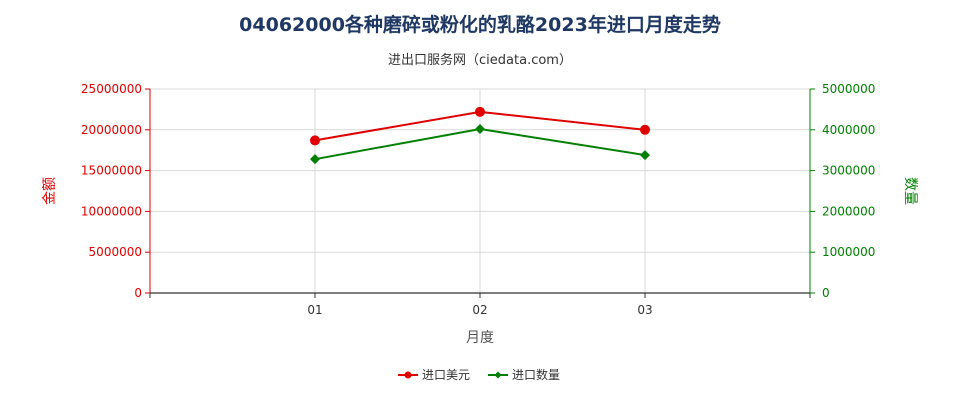  What do you see at coordinates (480, 135) in the screenshot?
I see `series-layer` at bounding box center [480, 135].